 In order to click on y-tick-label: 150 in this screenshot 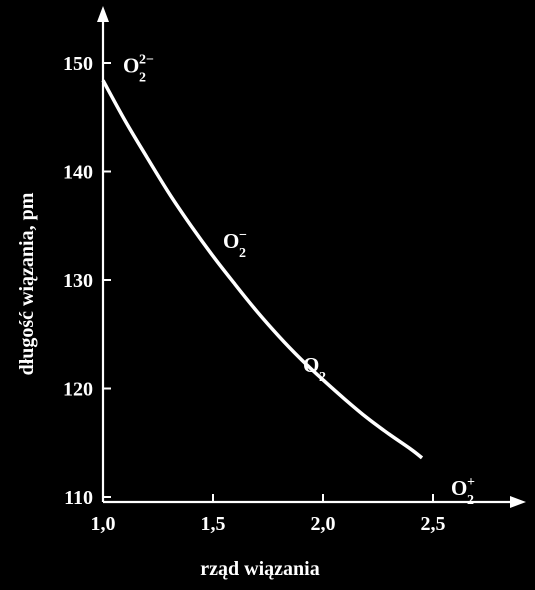, I will do `click(78, 64)`.